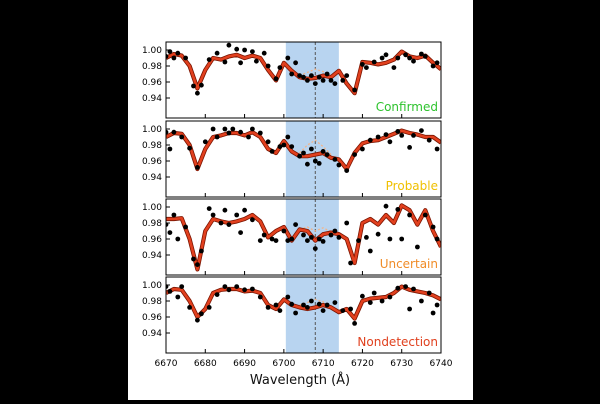  What do you see at coordinates (244, 364) in the screenshot?
I see `x-tick-label: 6690` at bounding box center [244, 364].